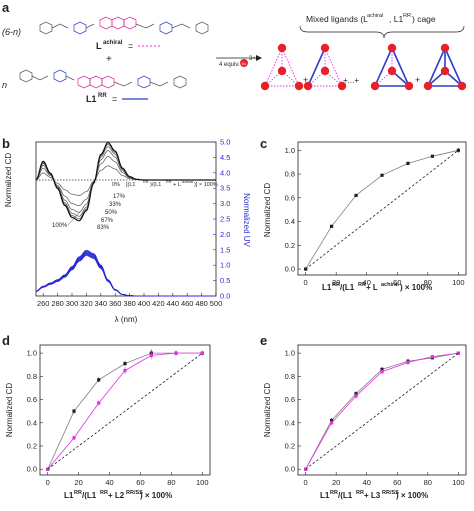 The image size is (474, 511). Describe the element at coordinates (113, 43) in the screenshot. I see `achiral-sup: achiral` at that location.